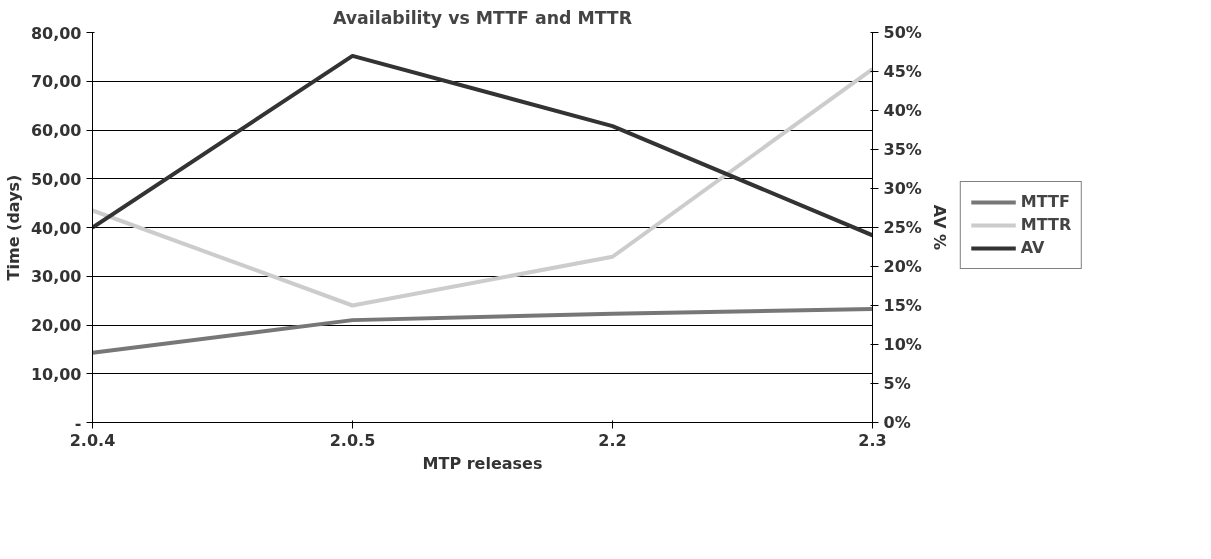 This screenshot has width=1211, height=559. What do you see at coordinates (902, 344) in the screenshot?
I see `y2-tick-label: 10%` at bounding box center [902, 344].